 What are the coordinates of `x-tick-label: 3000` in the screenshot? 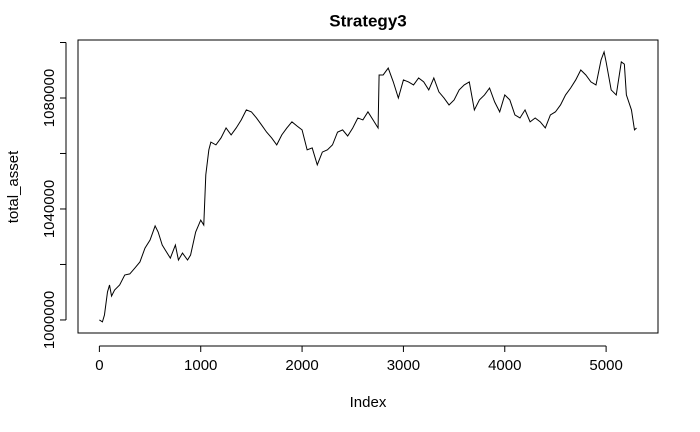 It's located at (403, 365).